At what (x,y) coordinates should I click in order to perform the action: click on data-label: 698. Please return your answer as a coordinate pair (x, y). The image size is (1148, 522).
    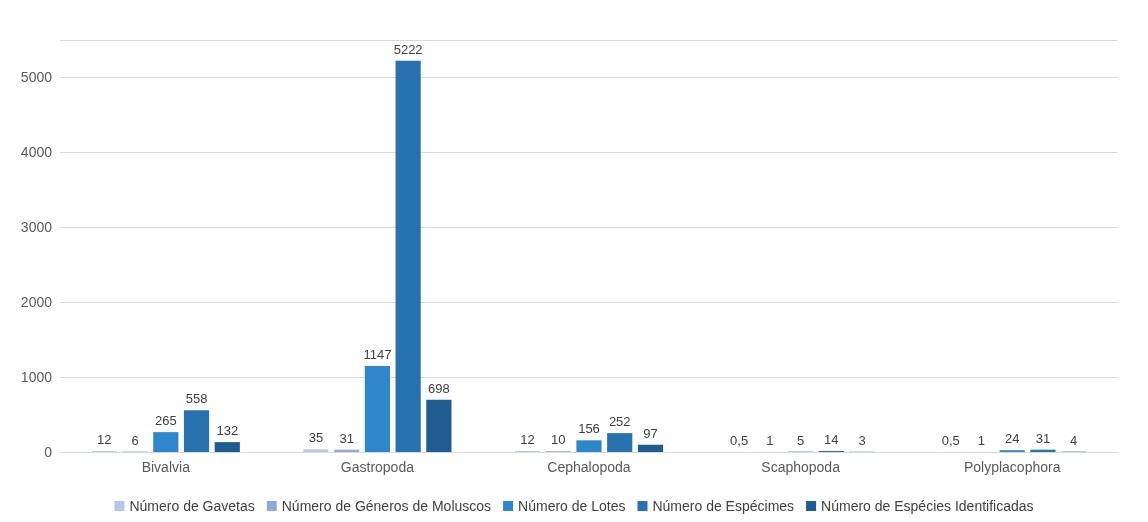
    Looking at the image, I should click on (439, 388).